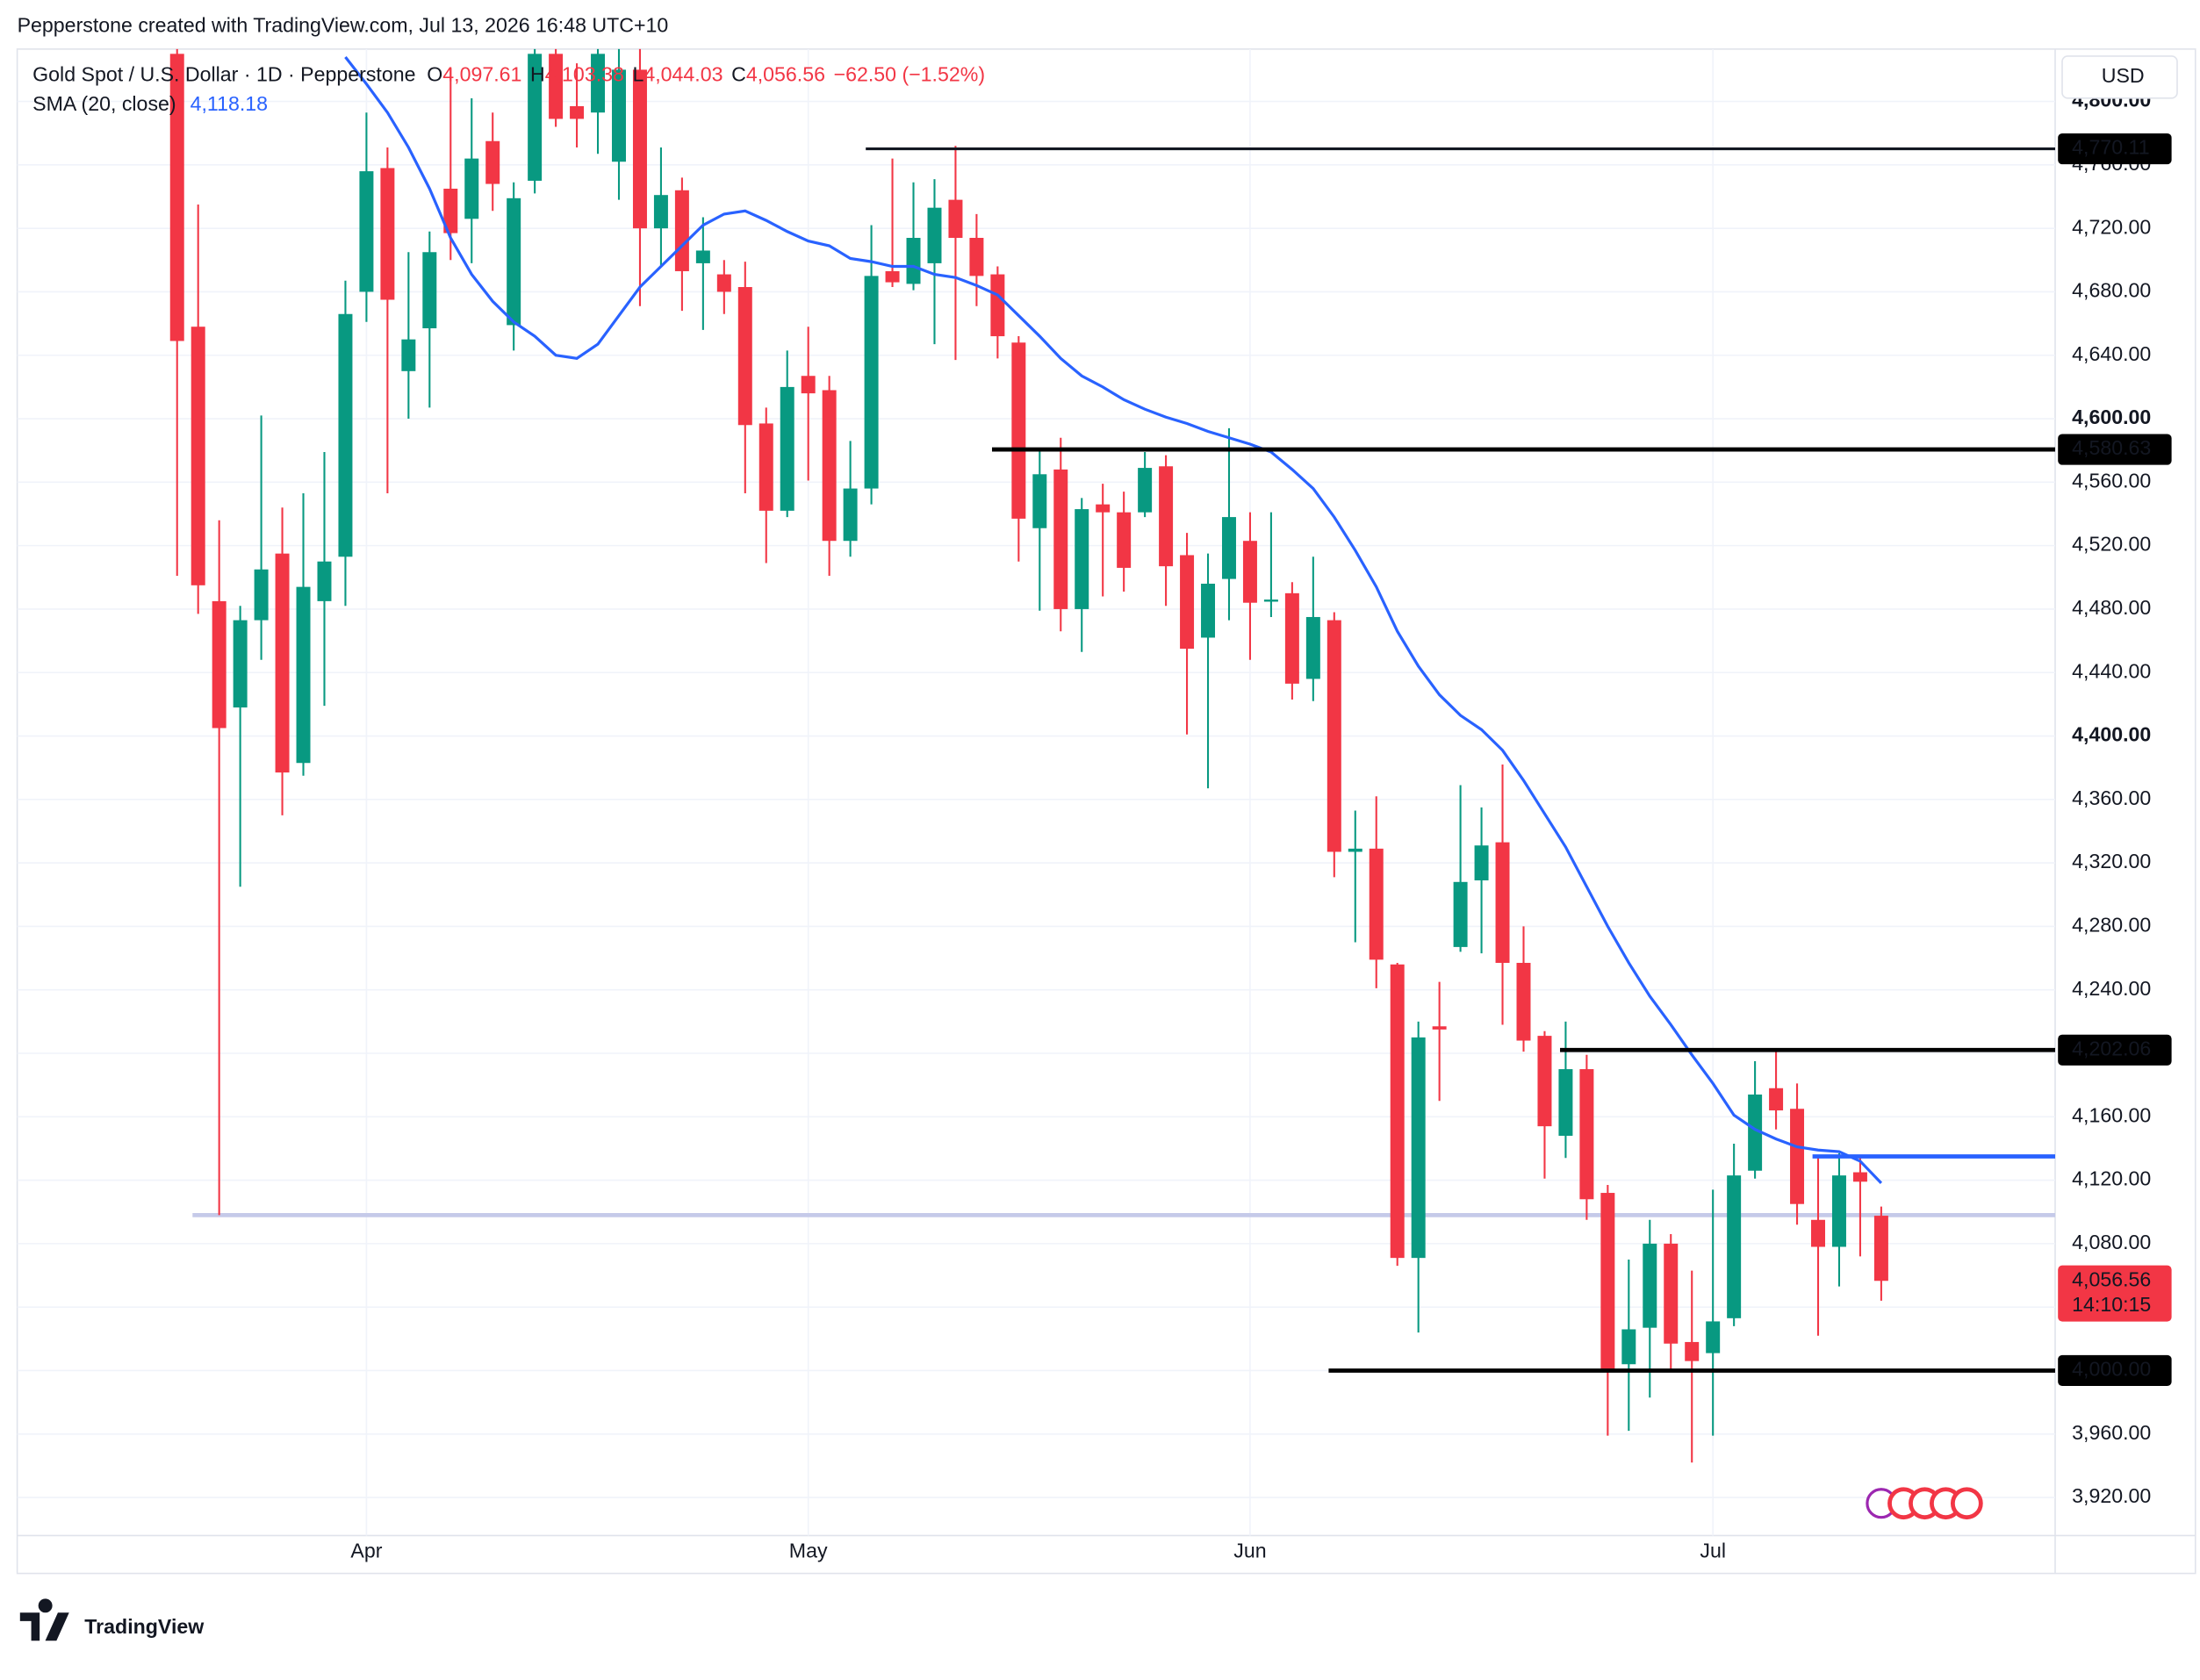 This screenshot has width=2200, height=1680. Describe the element at coordinates (2111, 353) in the screenshot. I see `y-tick-label: 4,640.00` at that location.